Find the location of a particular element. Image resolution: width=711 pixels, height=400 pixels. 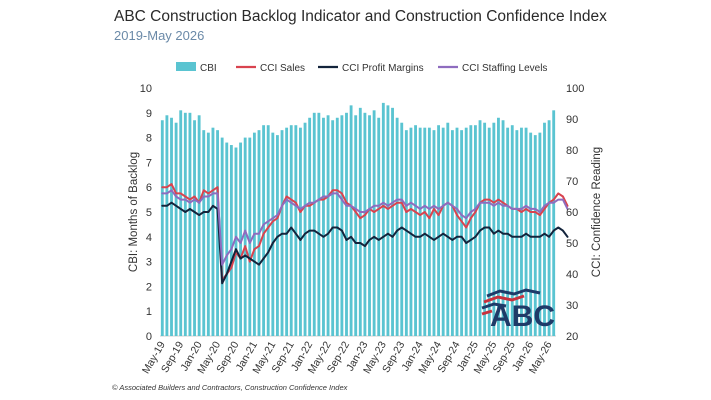

left-tick-label: 7 is located at coordinates (149, 163).